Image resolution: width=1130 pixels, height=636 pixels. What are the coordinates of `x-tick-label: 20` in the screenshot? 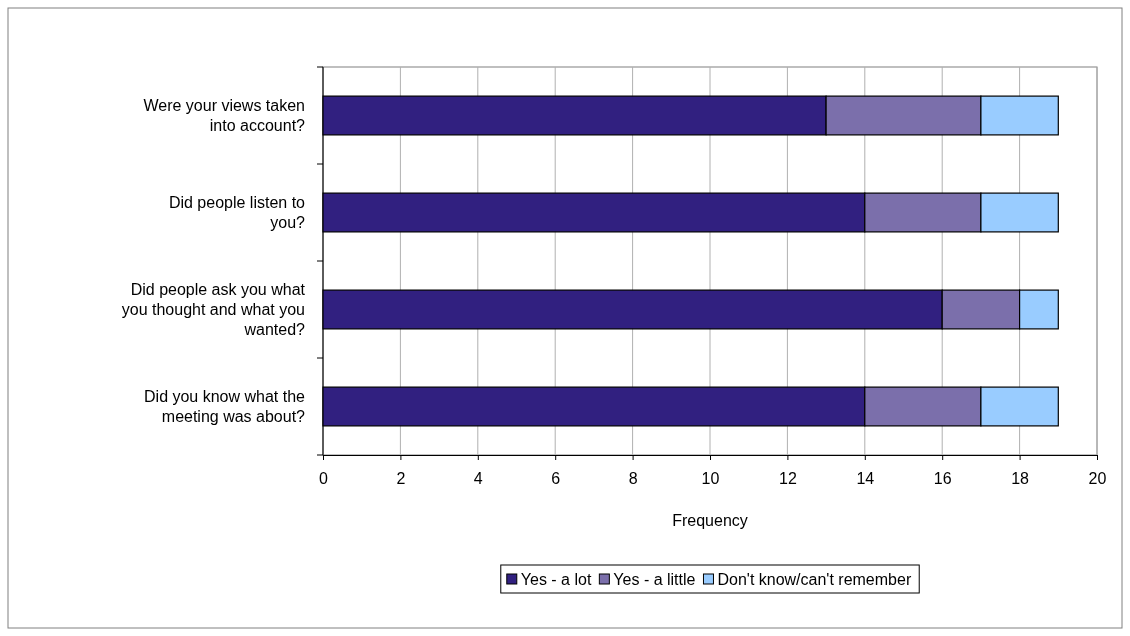 It's located at (1097, 478).